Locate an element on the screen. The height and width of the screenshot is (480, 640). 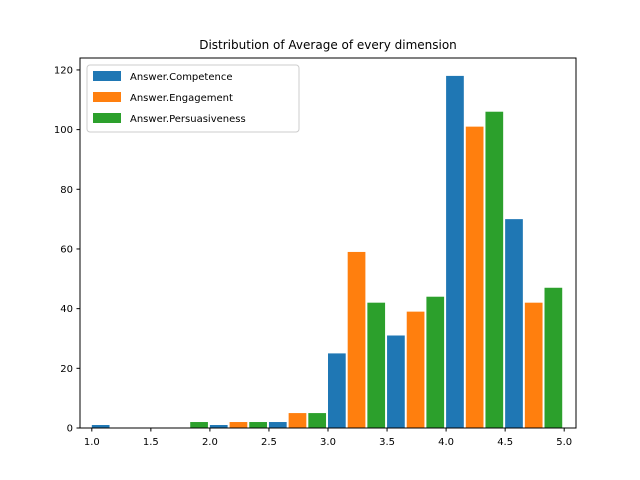
y-tick-label: 60 is located at coordinates (66, 249).